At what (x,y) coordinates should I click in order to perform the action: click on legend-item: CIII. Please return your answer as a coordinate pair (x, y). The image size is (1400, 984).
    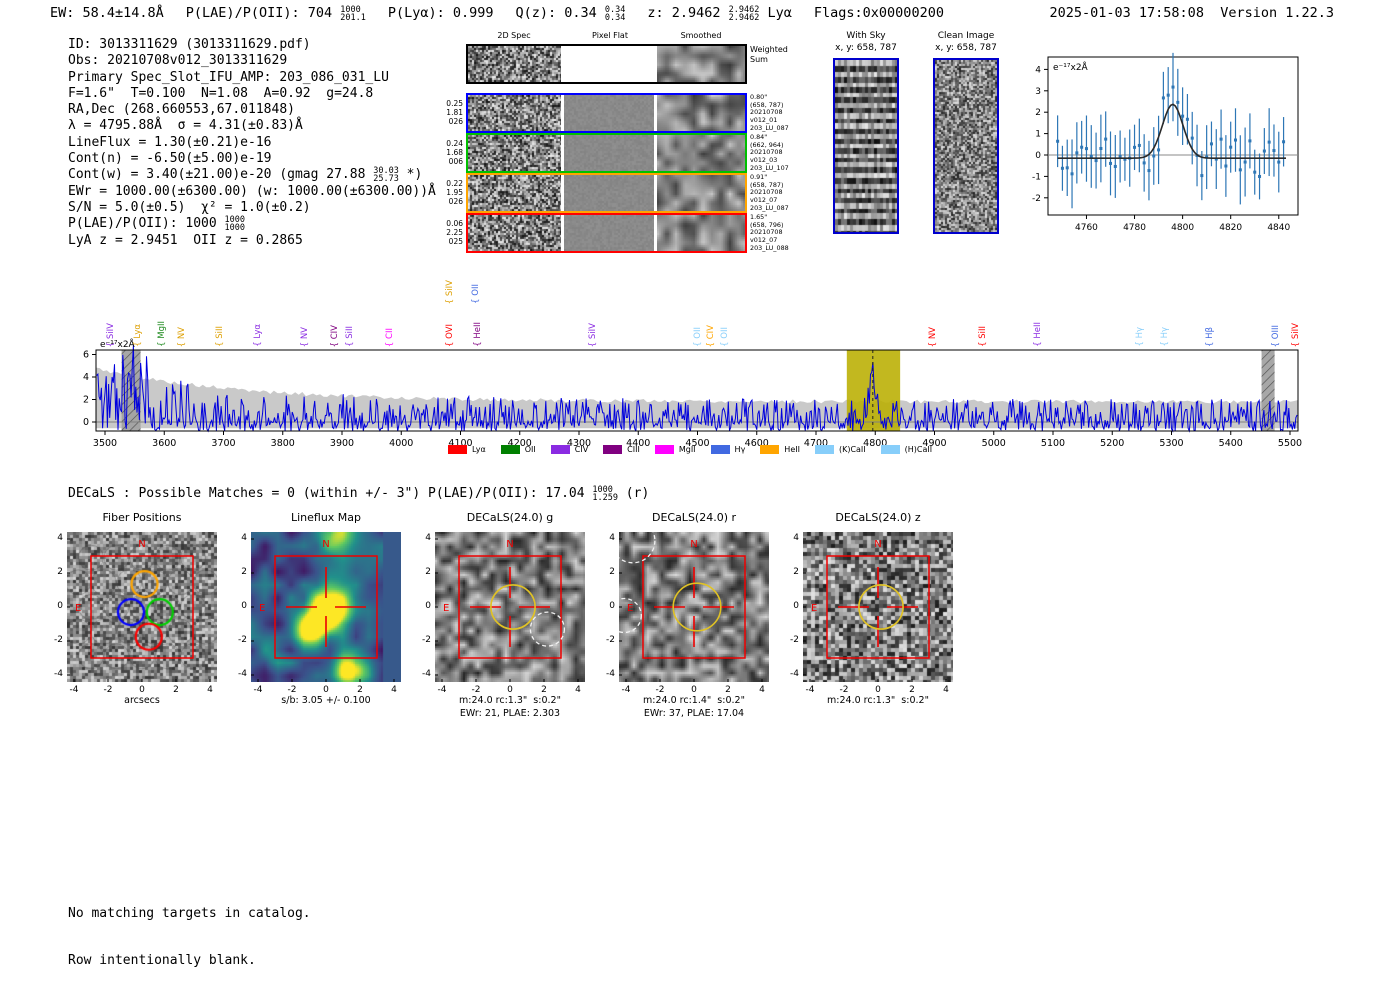
    Looking at the image, I should click on (621, 449).